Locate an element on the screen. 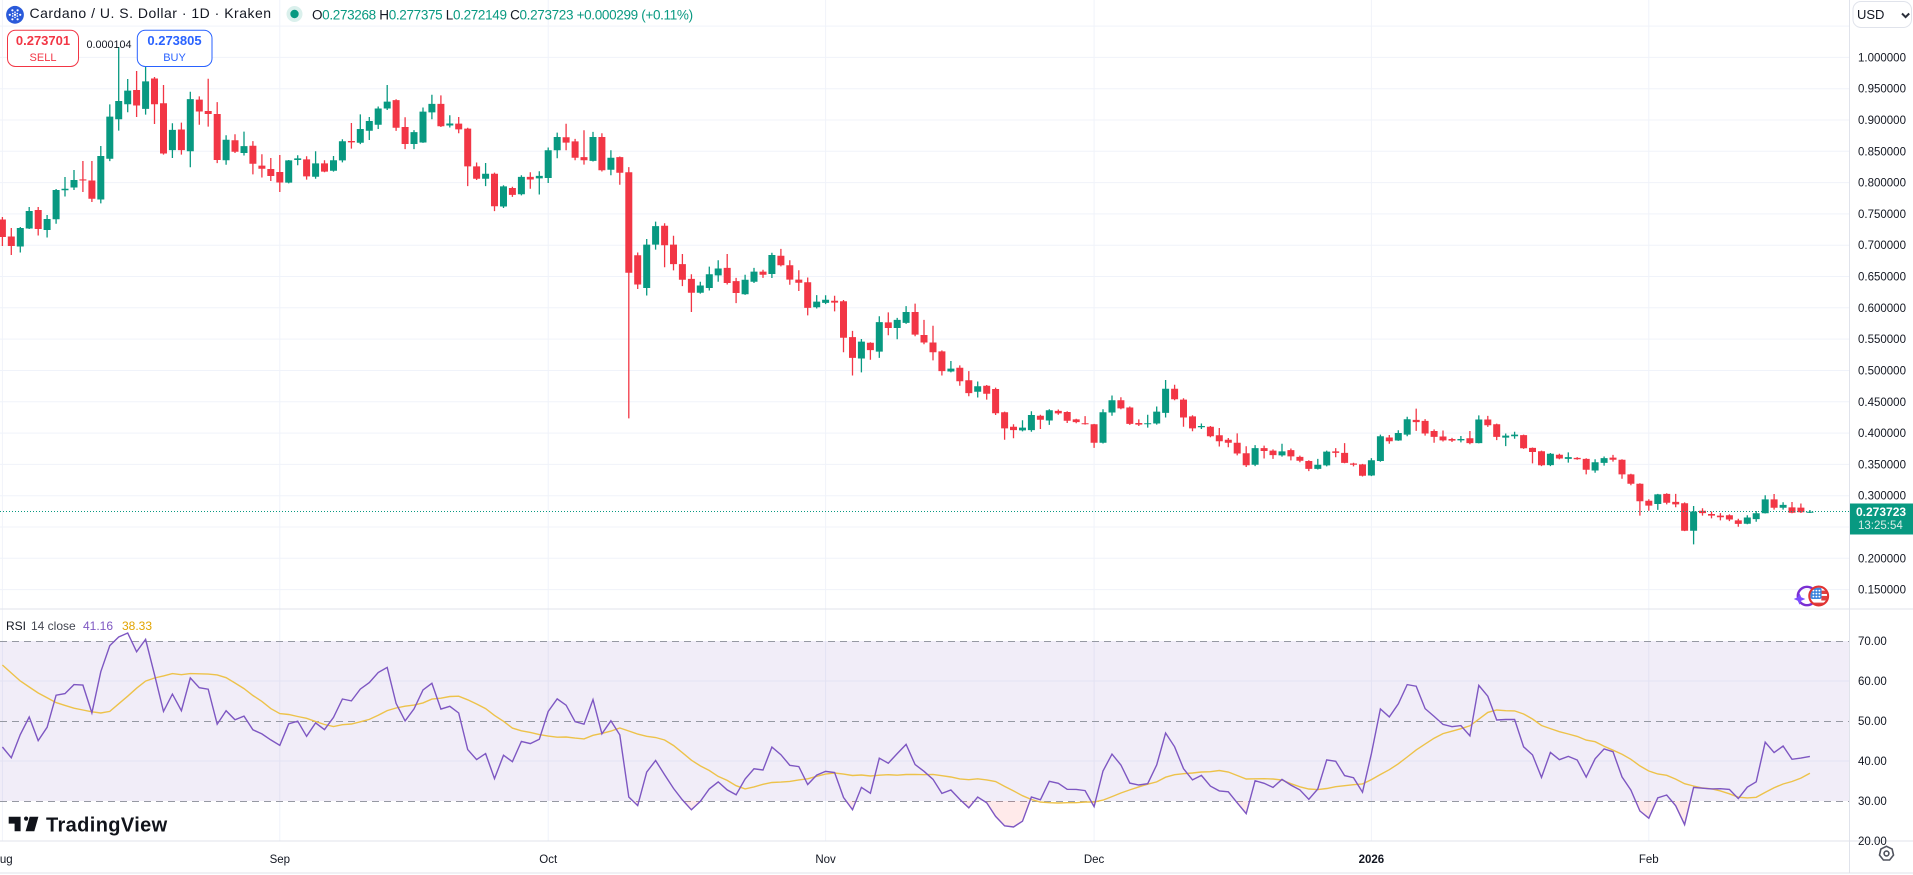  svg-text: 0.800000 is located at coordinates (1882, 184).